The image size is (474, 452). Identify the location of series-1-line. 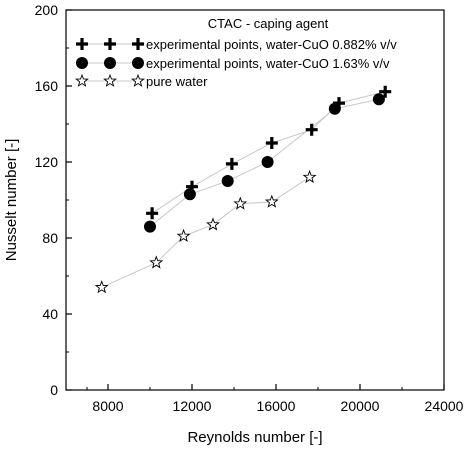
(264, 162).